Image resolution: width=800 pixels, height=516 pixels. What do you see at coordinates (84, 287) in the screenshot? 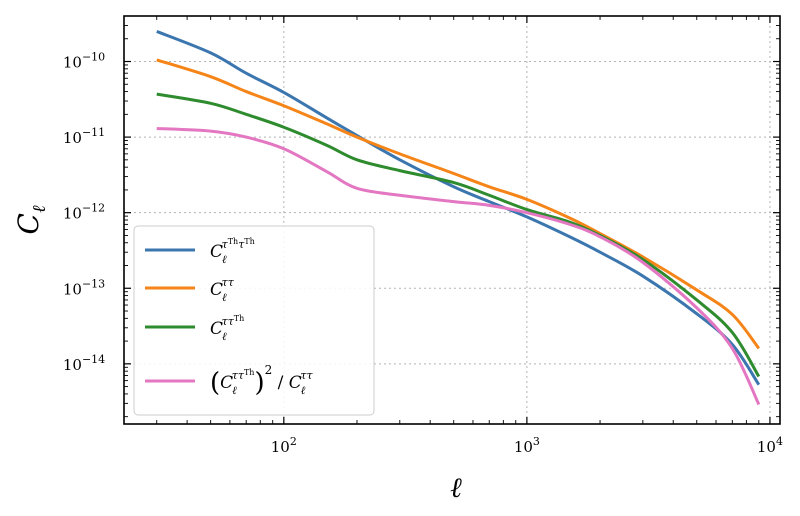
I see `y-tick-label: 10−13` at bounding box center [84, 287].